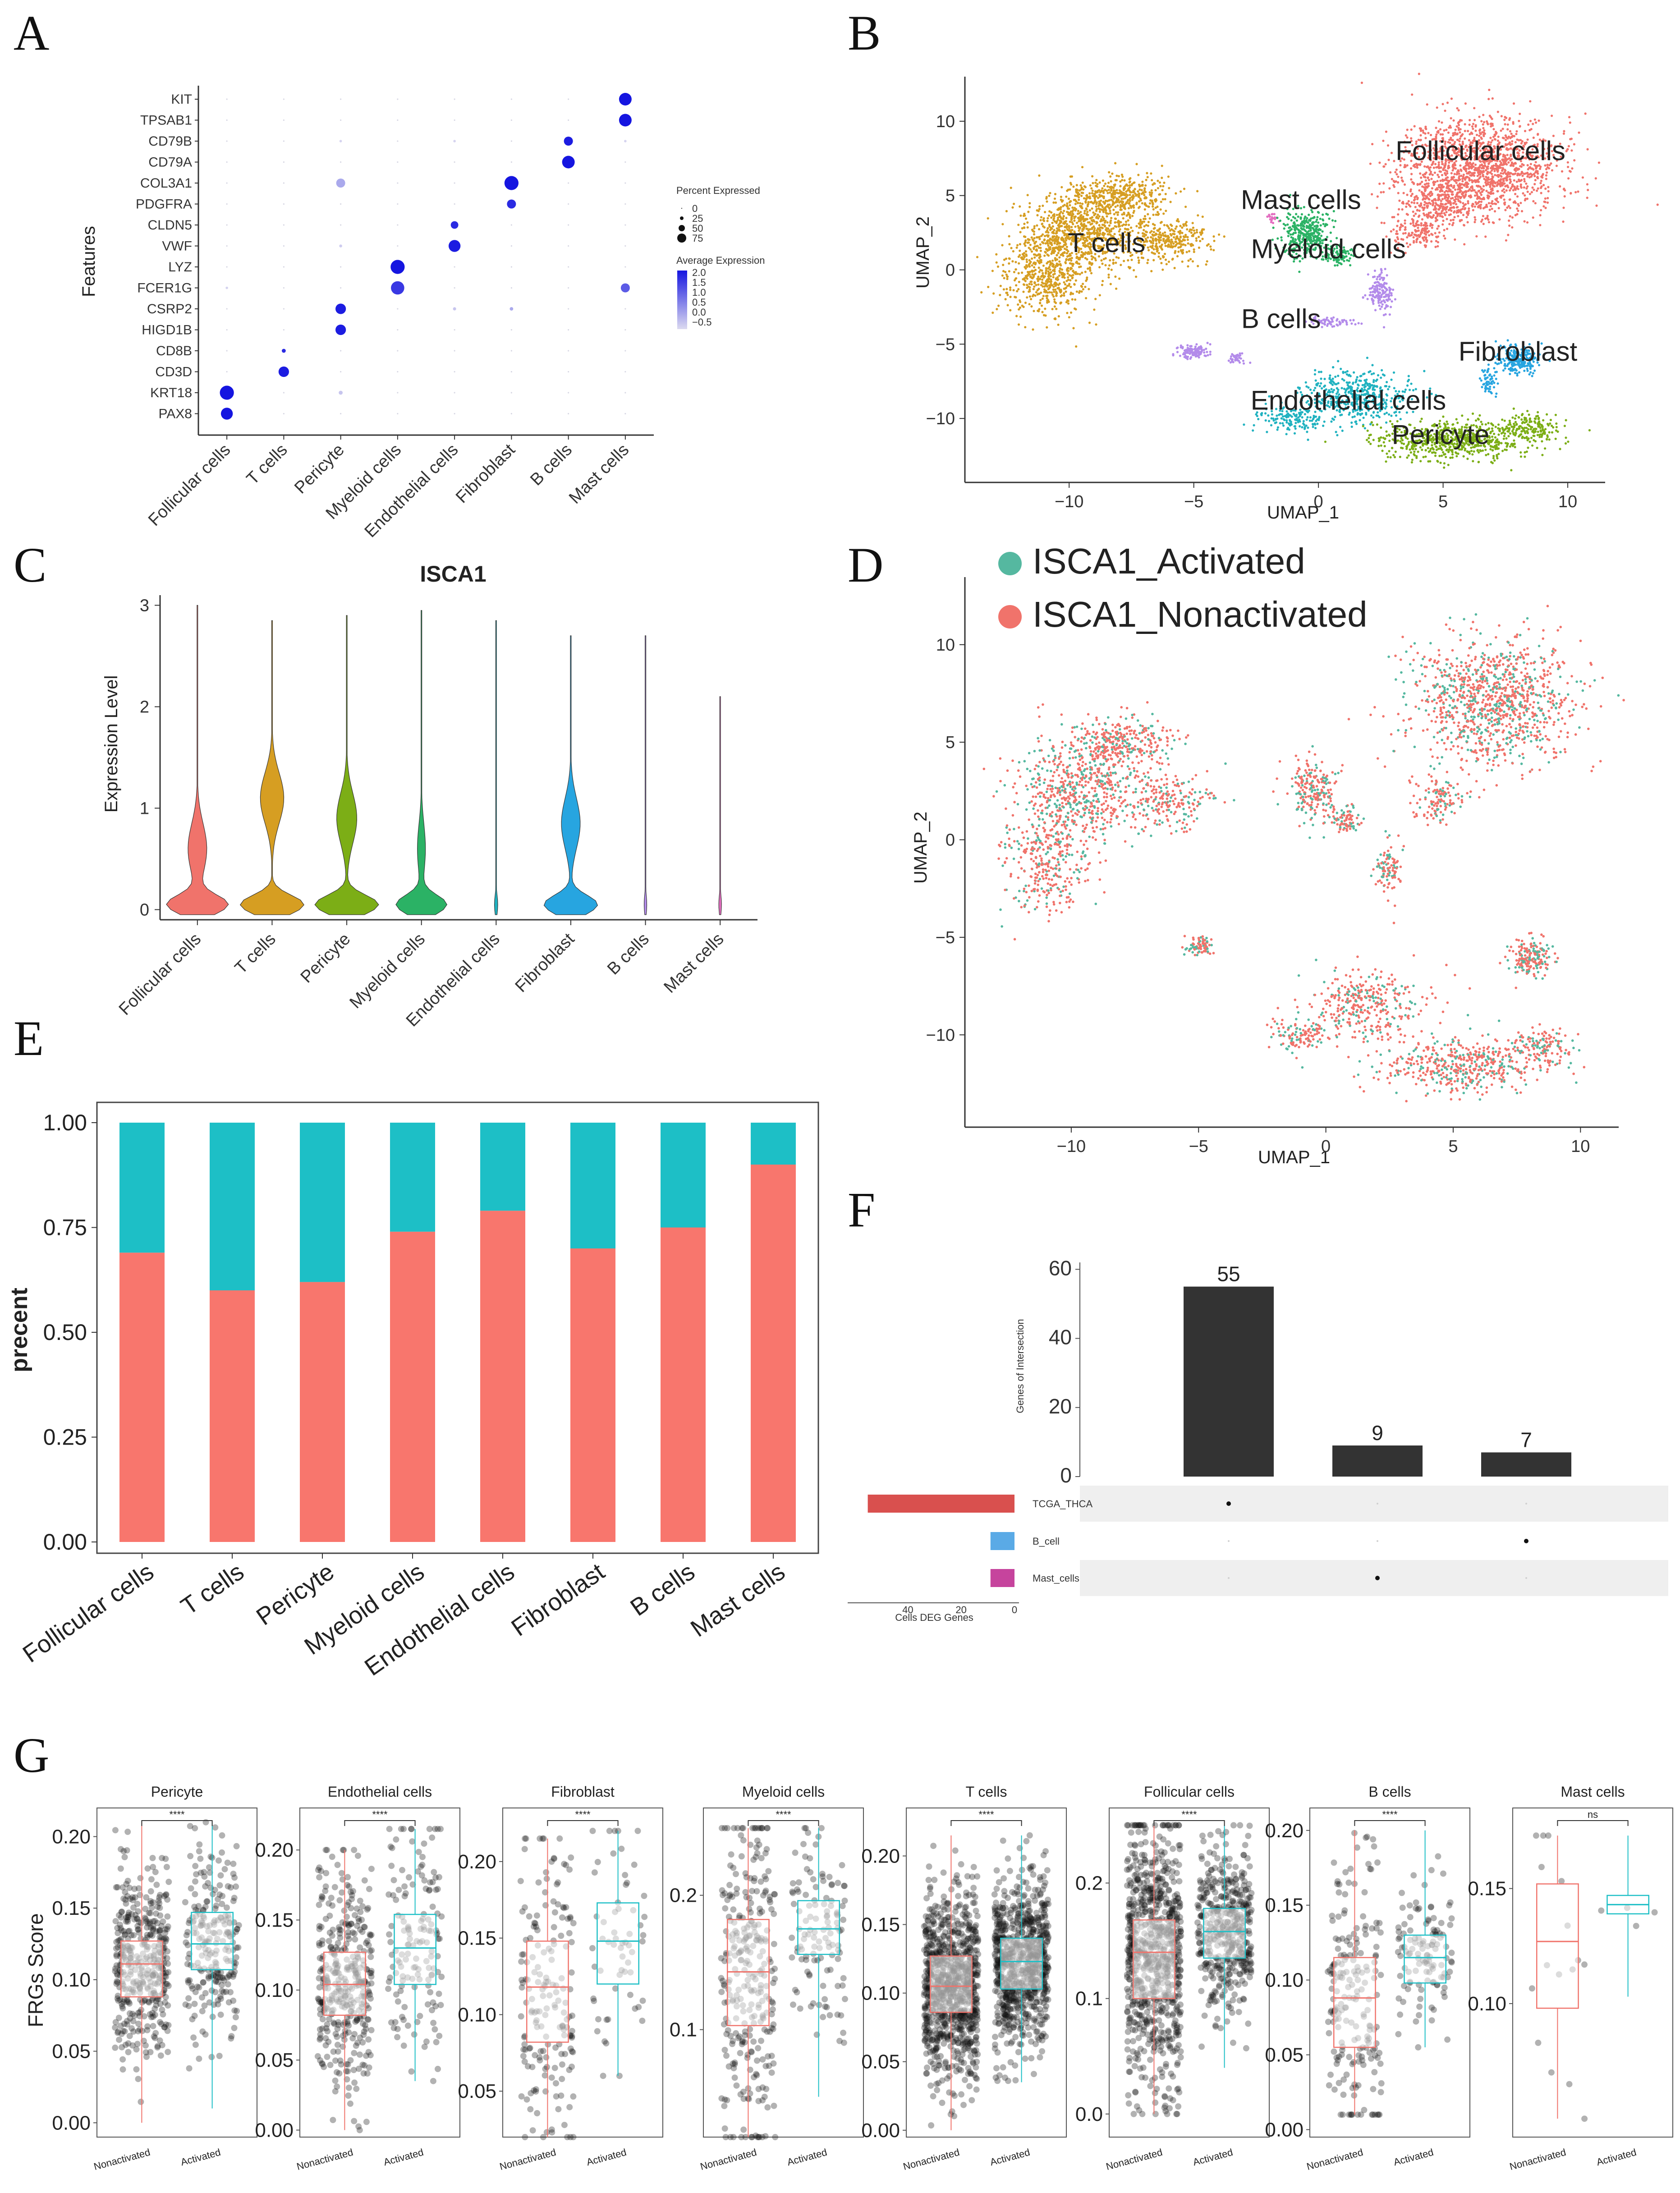 This screenshot has height=2193, width=1680. What do you see at coordinates (181, 99) in the screenshot?
I see `gene-label: KIT` at bounding box center [181, 99].